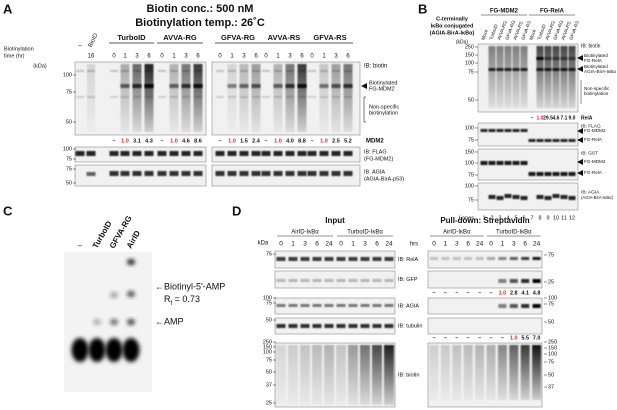  What do you see at coordinates (600, 71) in the screenshot?
I see `label: AGIA-BirA-IκBα` at bounding box center [600, 71].